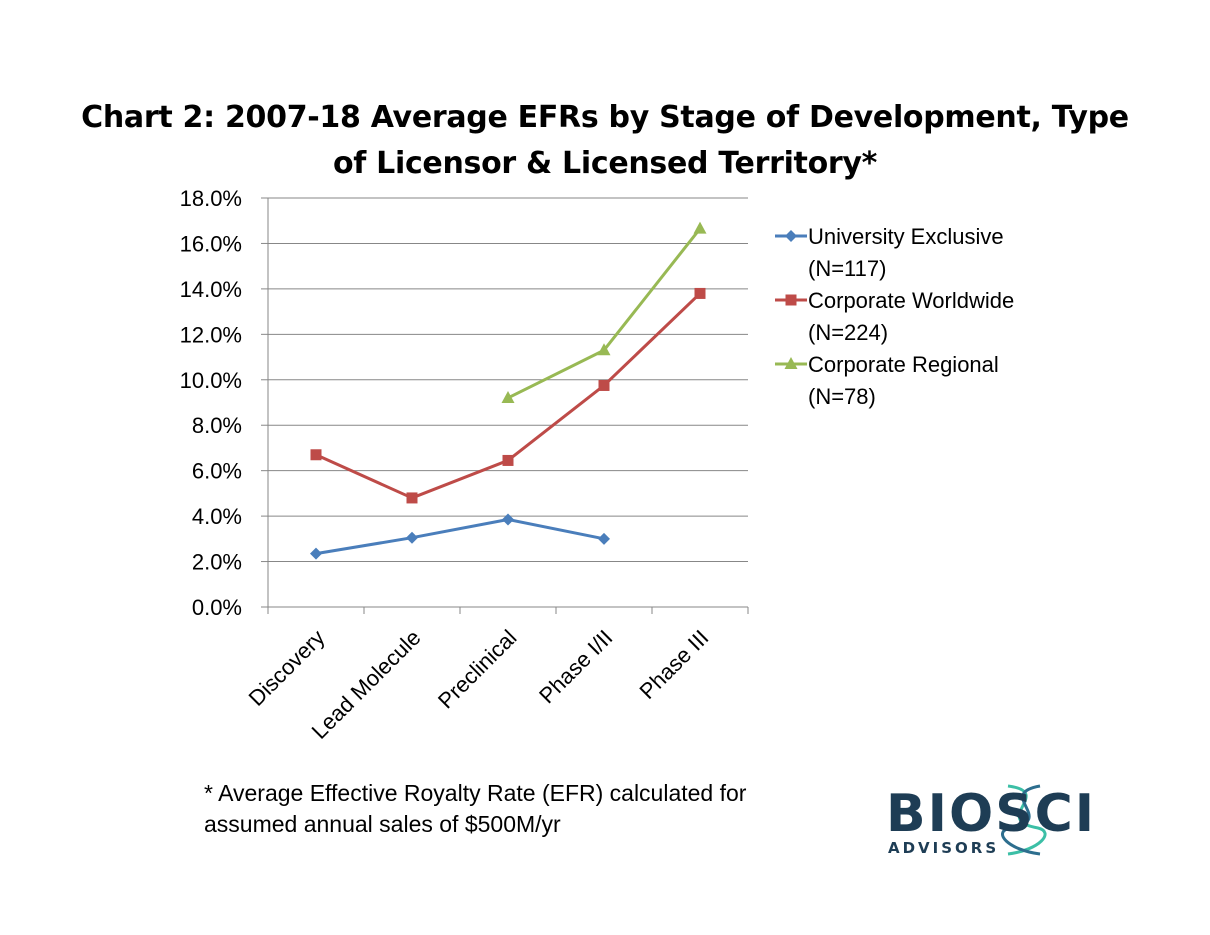 This screenshot has height=935, width=1210. What do you see at coordinates (887, 380) in the screenshot?
I see `legend-entry-3: Corporate Regional (N=78)` at bounding box center [887, 380].